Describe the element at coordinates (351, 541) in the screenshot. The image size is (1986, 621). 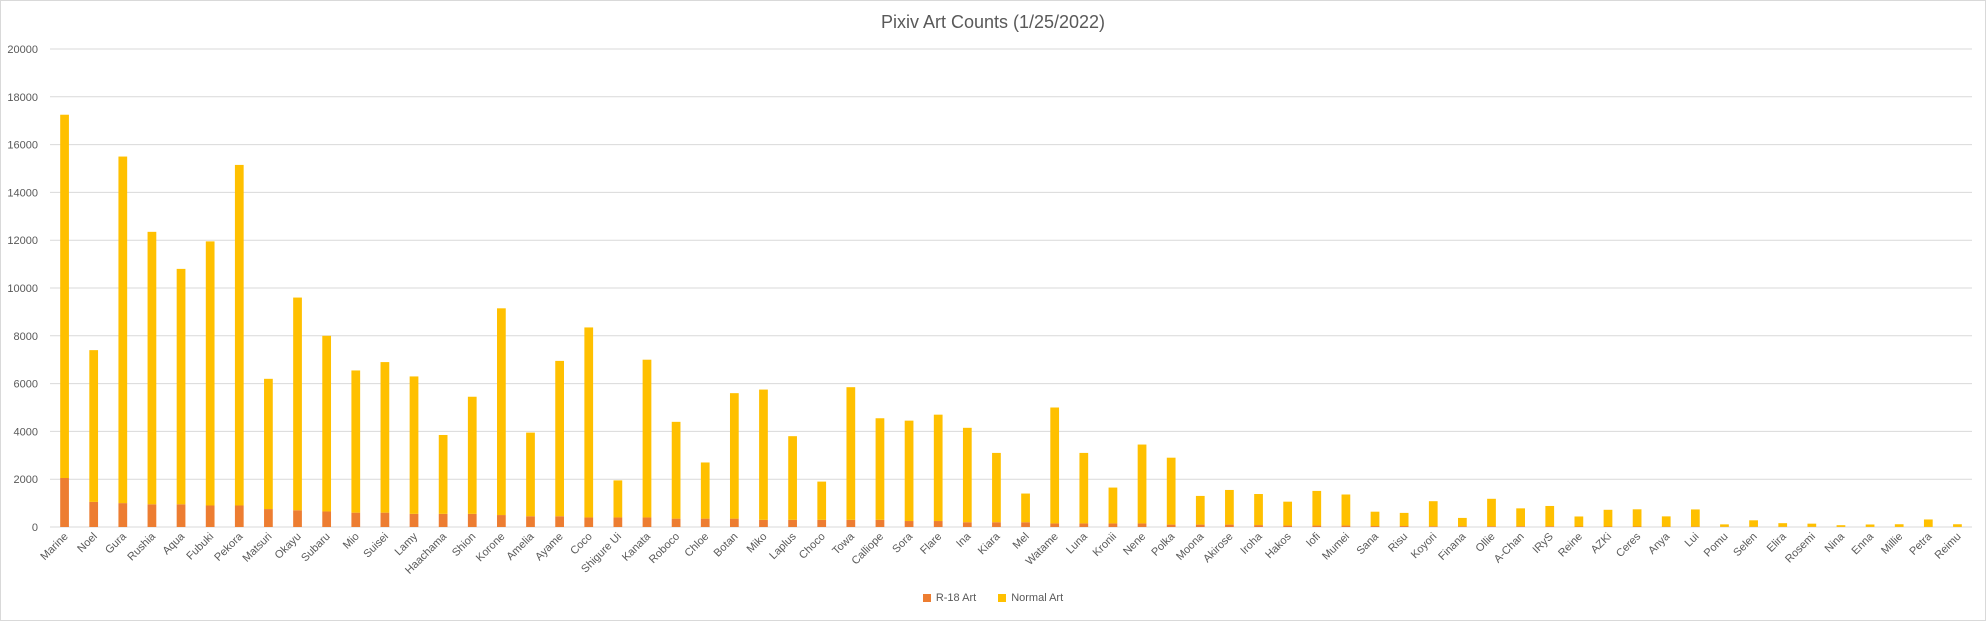
I see `x-tick-label: Mio` at that location.